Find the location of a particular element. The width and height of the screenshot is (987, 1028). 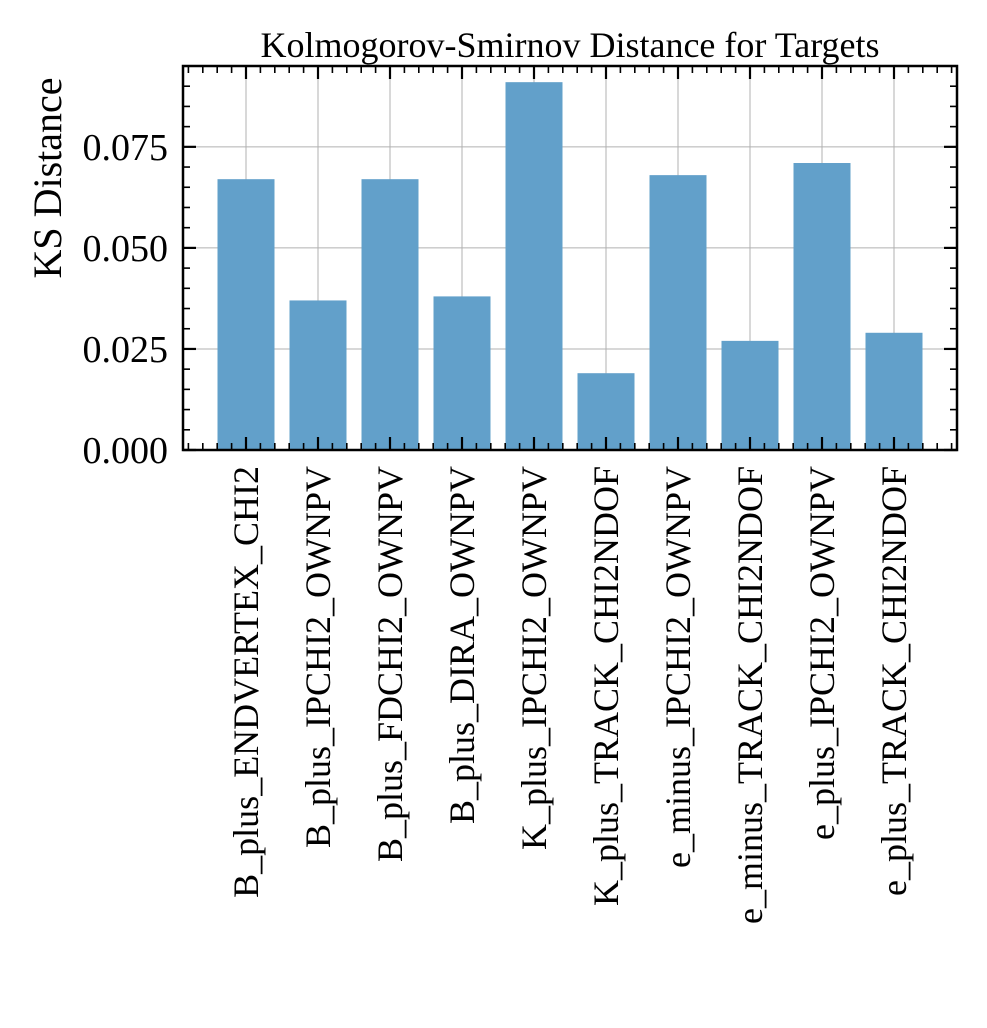

y-tick-label: 0.050 is located at coordinates (126, 249).